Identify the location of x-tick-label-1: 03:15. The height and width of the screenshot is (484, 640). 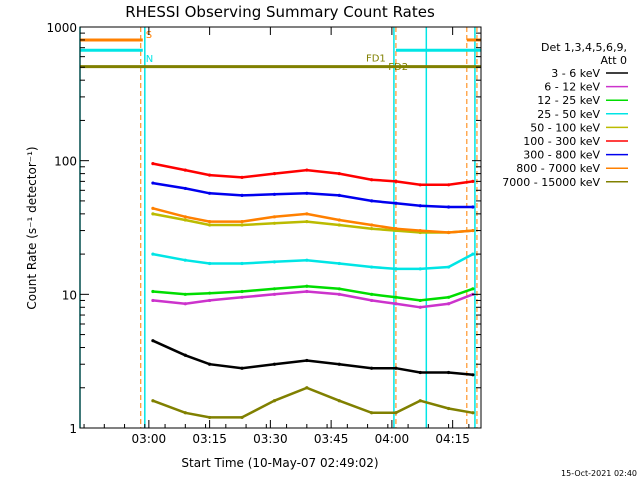
(209, 439).